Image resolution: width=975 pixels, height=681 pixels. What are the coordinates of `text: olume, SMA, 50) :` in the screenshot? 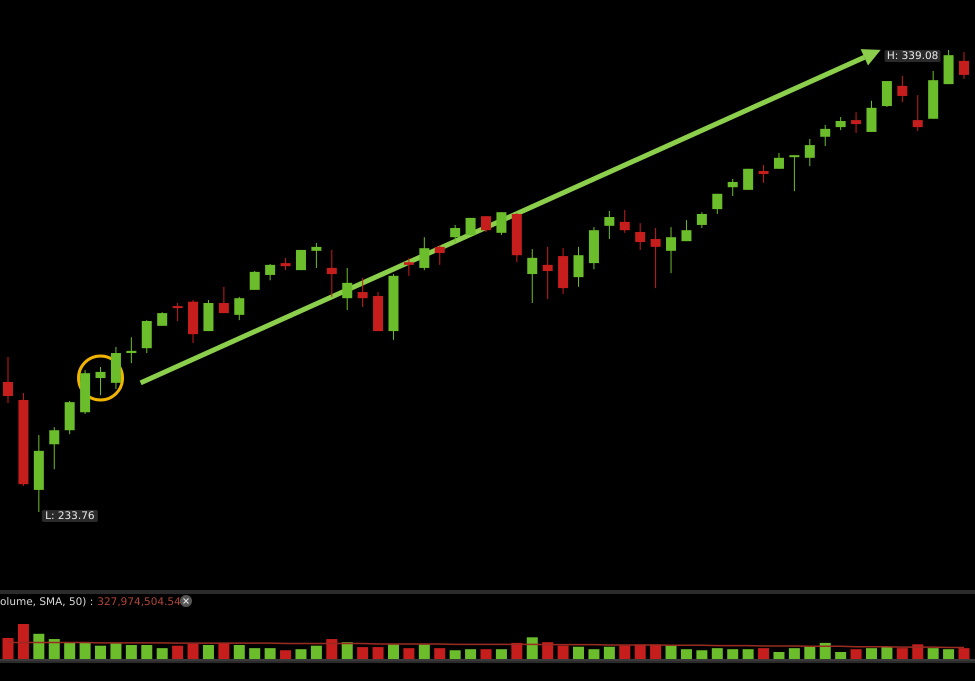 It's located at (47, 602).